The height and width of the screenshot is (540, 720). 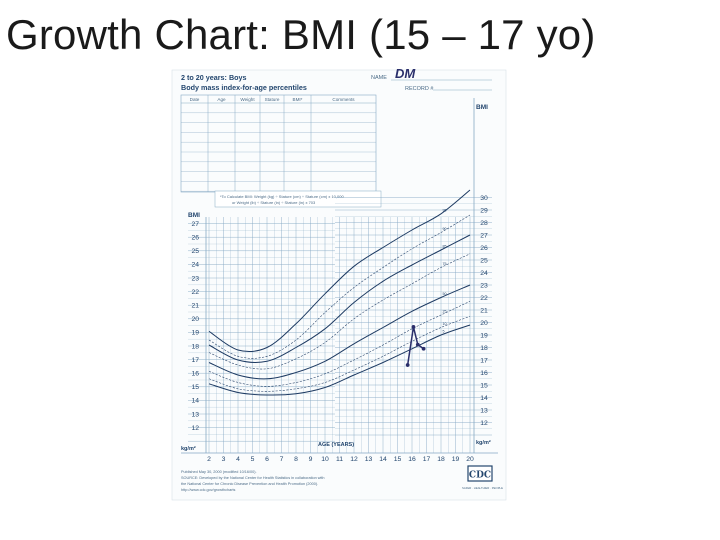 What do you see at coordinates (343, 99) in the screenshot?
I see `table-header: Comments` at bounding box center [343, 99].